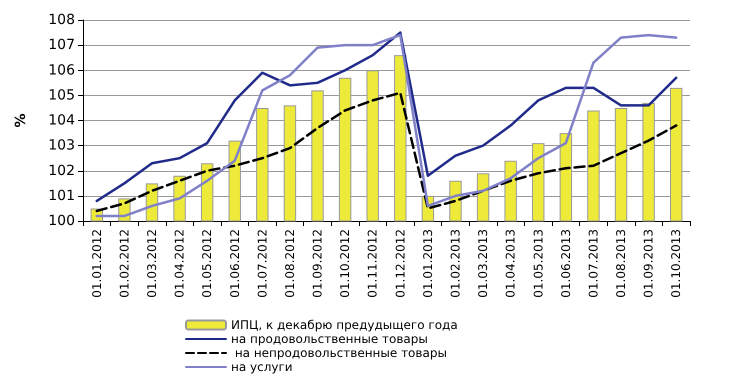  What do you see at coordinates (62, 120) in the screenshot?
I see `y-tick-label: 104` at bounding box center [62, 120].